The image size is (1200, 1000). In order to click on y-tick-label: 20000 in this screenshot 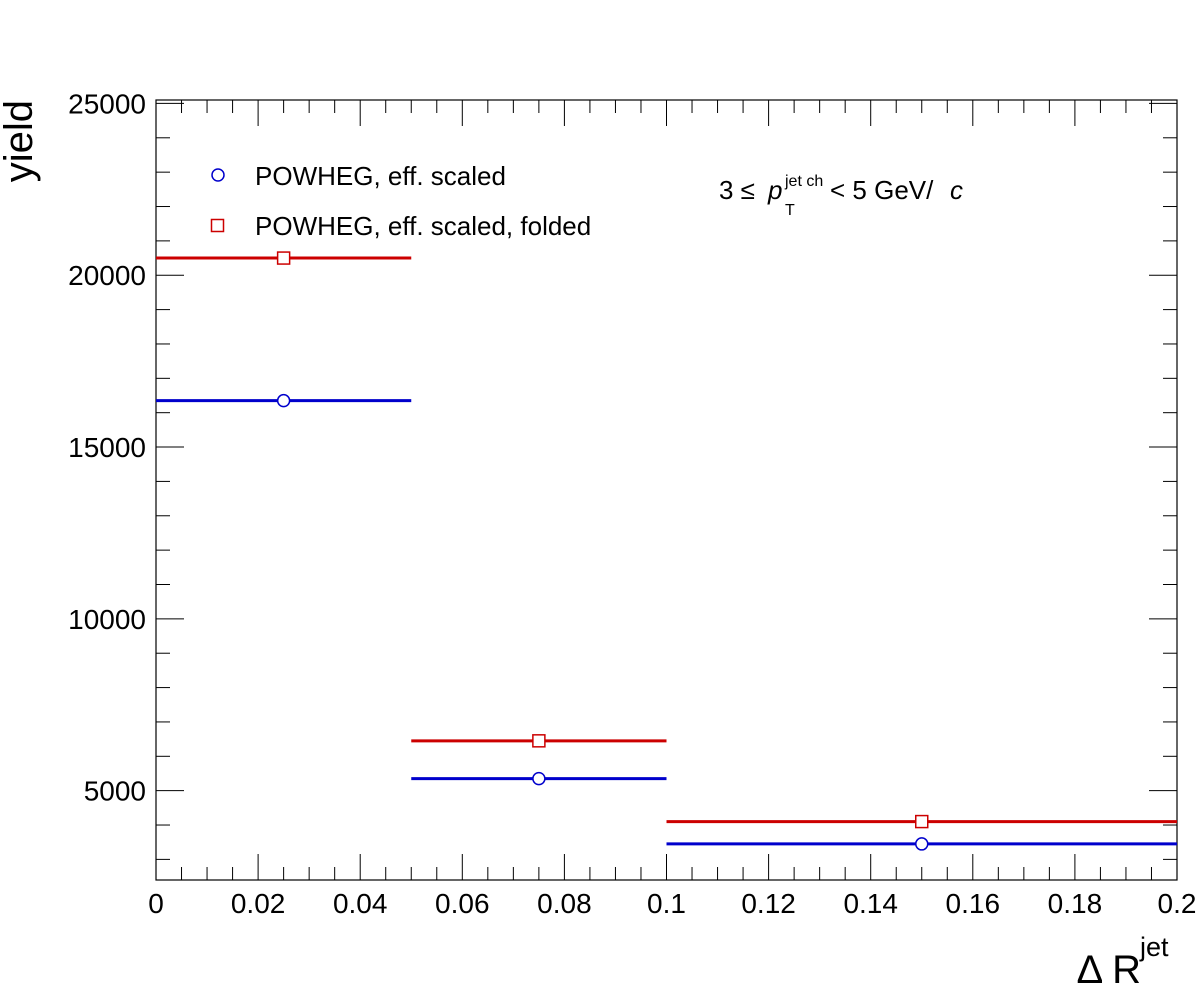, I will do `click(107, 275)`.